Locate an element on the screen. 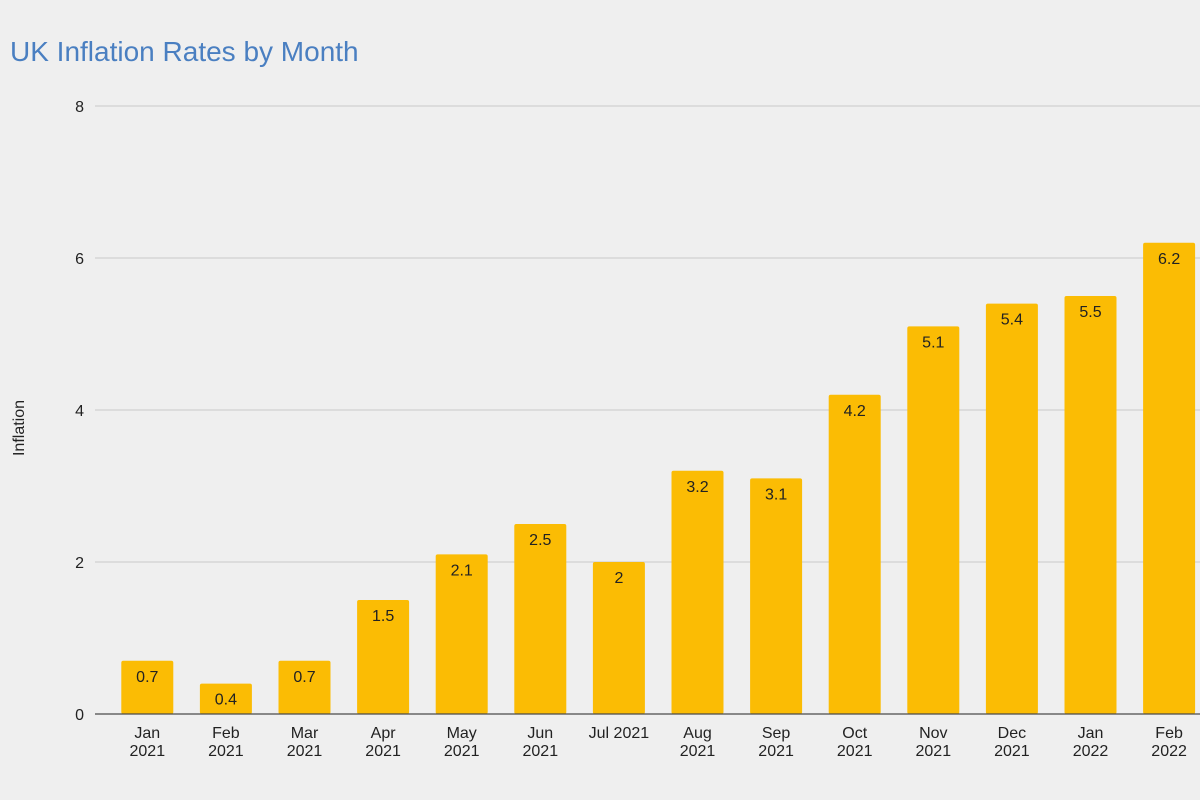  x-tick-label: Jan 2021 is located at coordinates (148, 742).